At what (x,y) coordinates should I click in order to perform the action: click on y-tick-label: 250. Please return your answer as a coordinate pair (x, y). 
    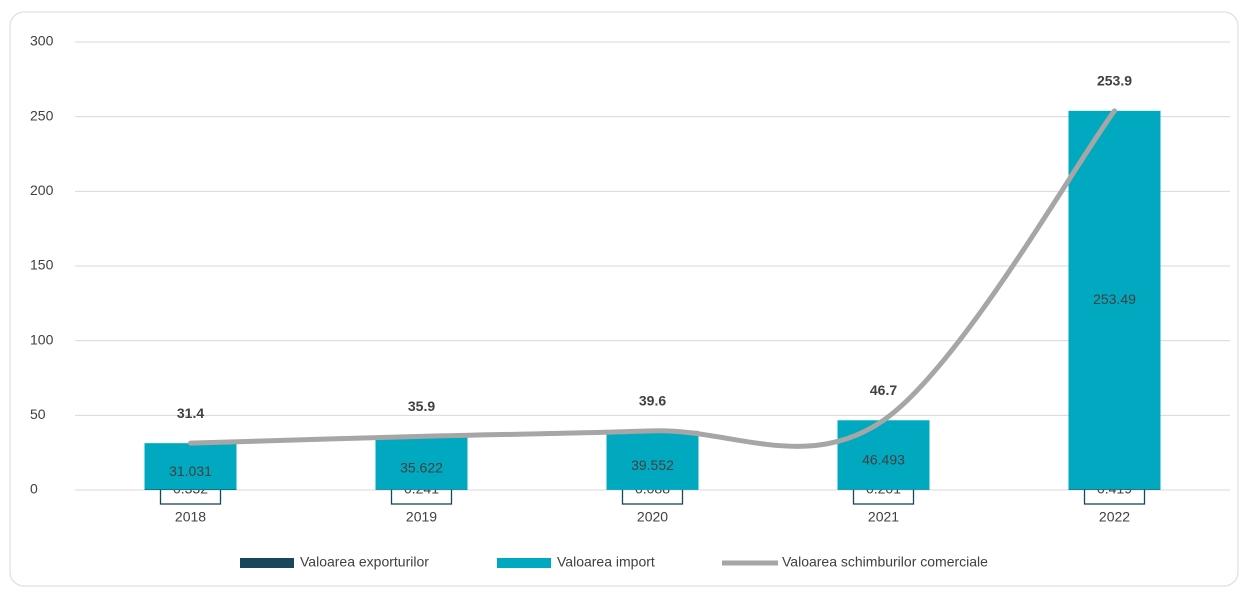
    Looking at the image, I should click on (42, 115).